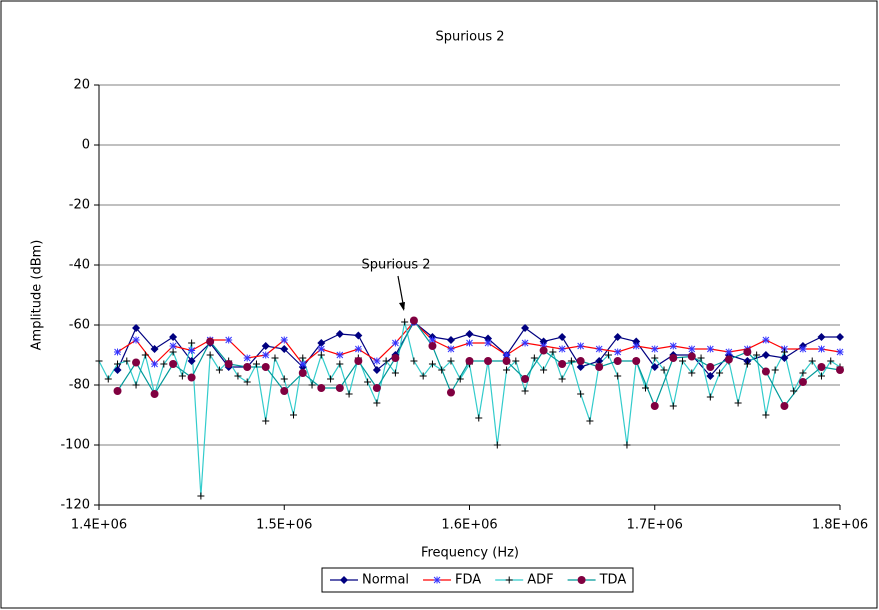  Describe the element at coordinates (613, 580) in the screenshot. I see `legend-label: TDA` at that location.